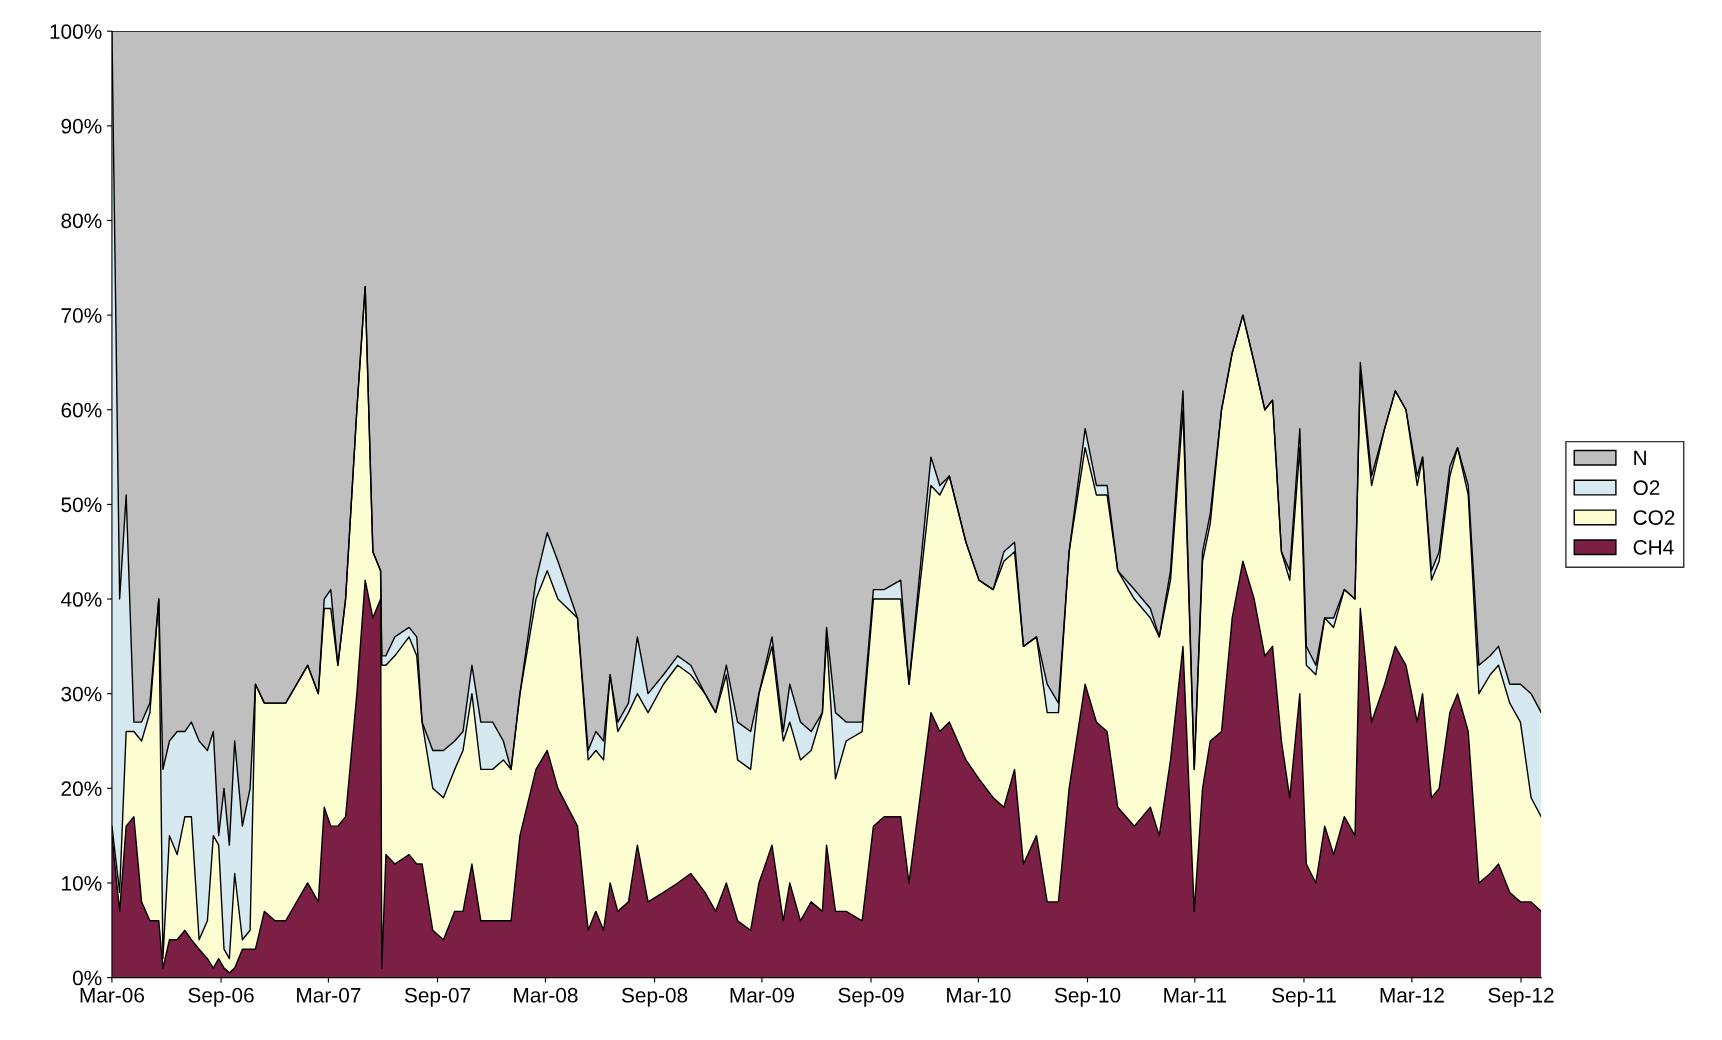 This screenshot has width=1722, height=1040. What do you see at coordinates (546, 995) in the screenshot?
I see `x-tick-label: Mar-08` at bounding box center [546, 995].